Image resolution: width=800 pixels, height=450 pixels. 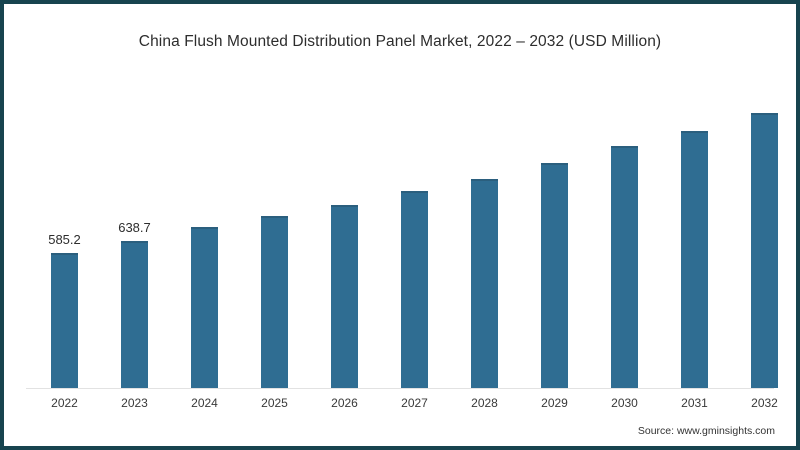 I want to click on bar-2025, so click(x=274, y=302).